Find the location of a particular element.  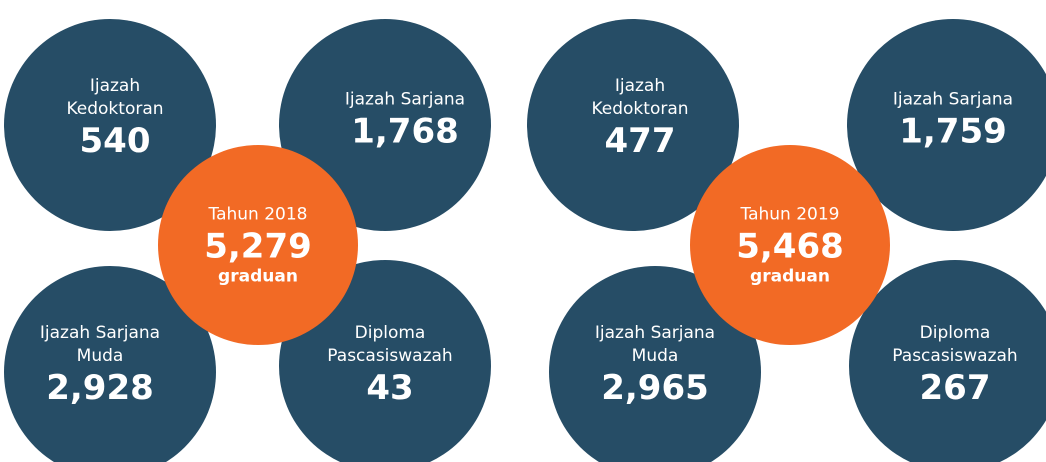

category-value: 1,768 is located at coordinates (405, 131).